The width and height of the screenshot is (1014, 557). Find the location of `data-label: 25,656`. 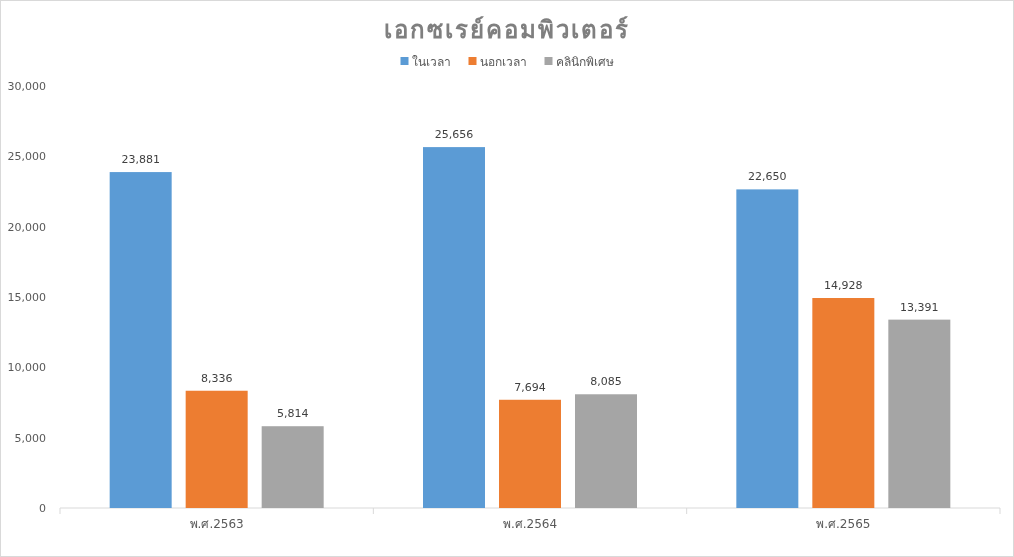

data-label: 25,656 is located at coordinates (454, 135).